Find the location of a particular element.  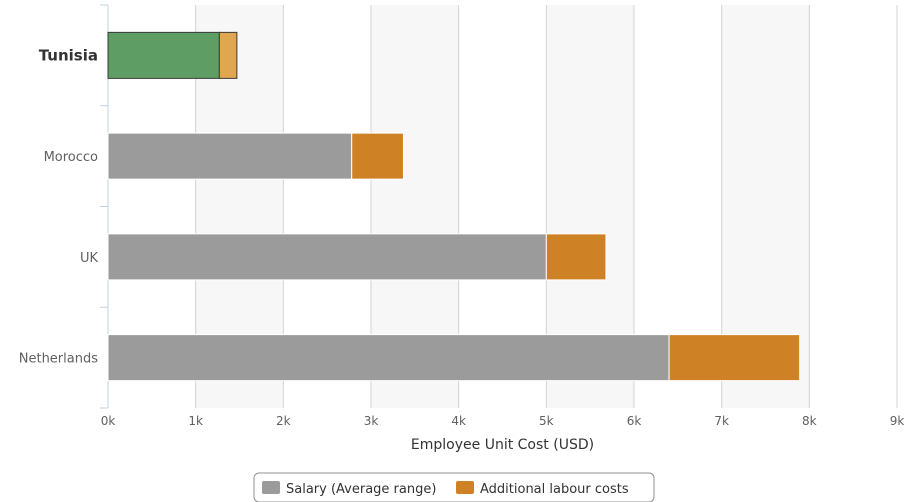

category-label-netherlands: Netherlands is located at coordinates (58, 359).